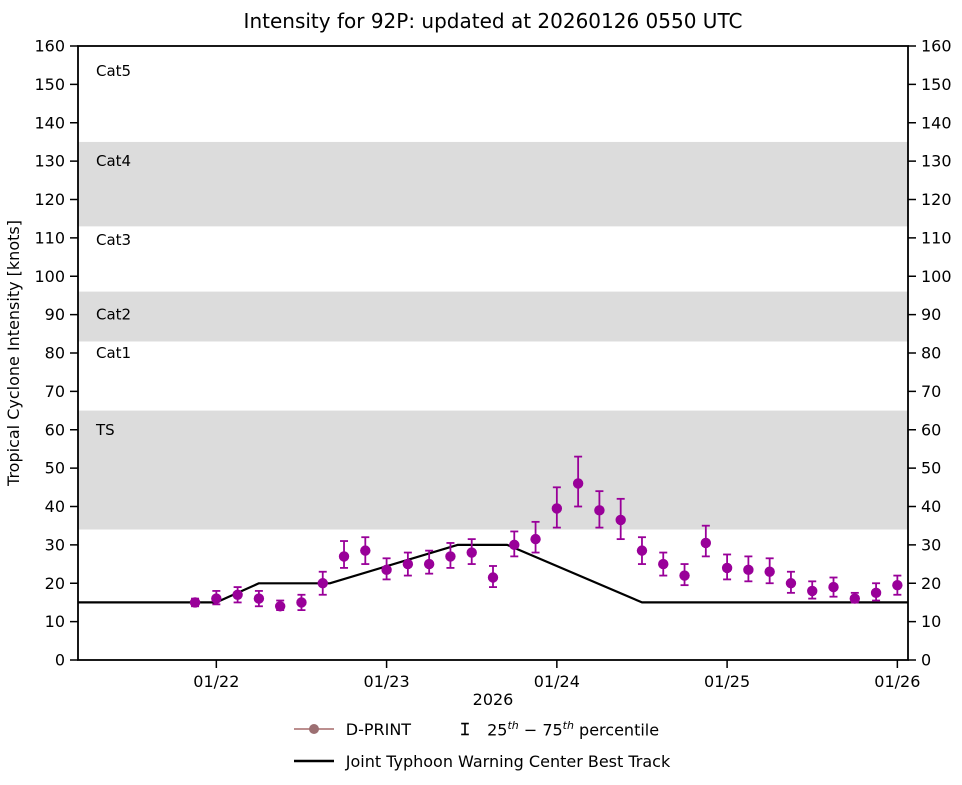 This screenshot has width=962, height=785. Describe the element at coordinates (936, 276) in the screenshot. I see `y-tick-label-right: 100` at that location.